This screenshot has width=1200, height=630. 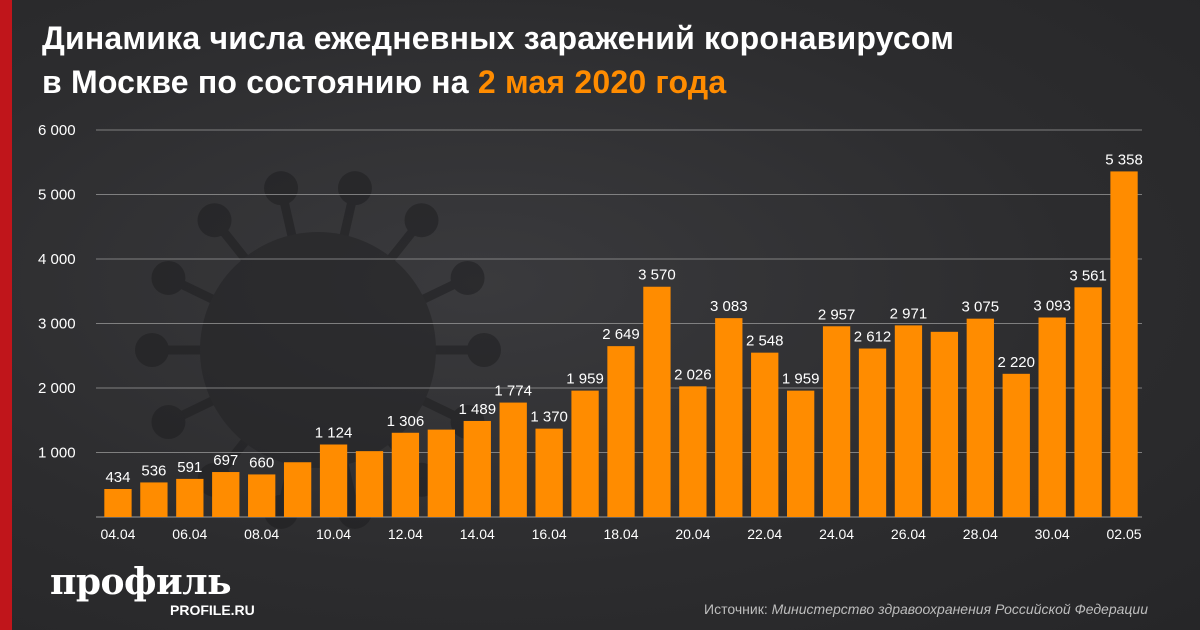 What do you see at coordinates (657, 275) in the screenshot?
I see `data-label: 3 570` at bounding box center [657, 275].